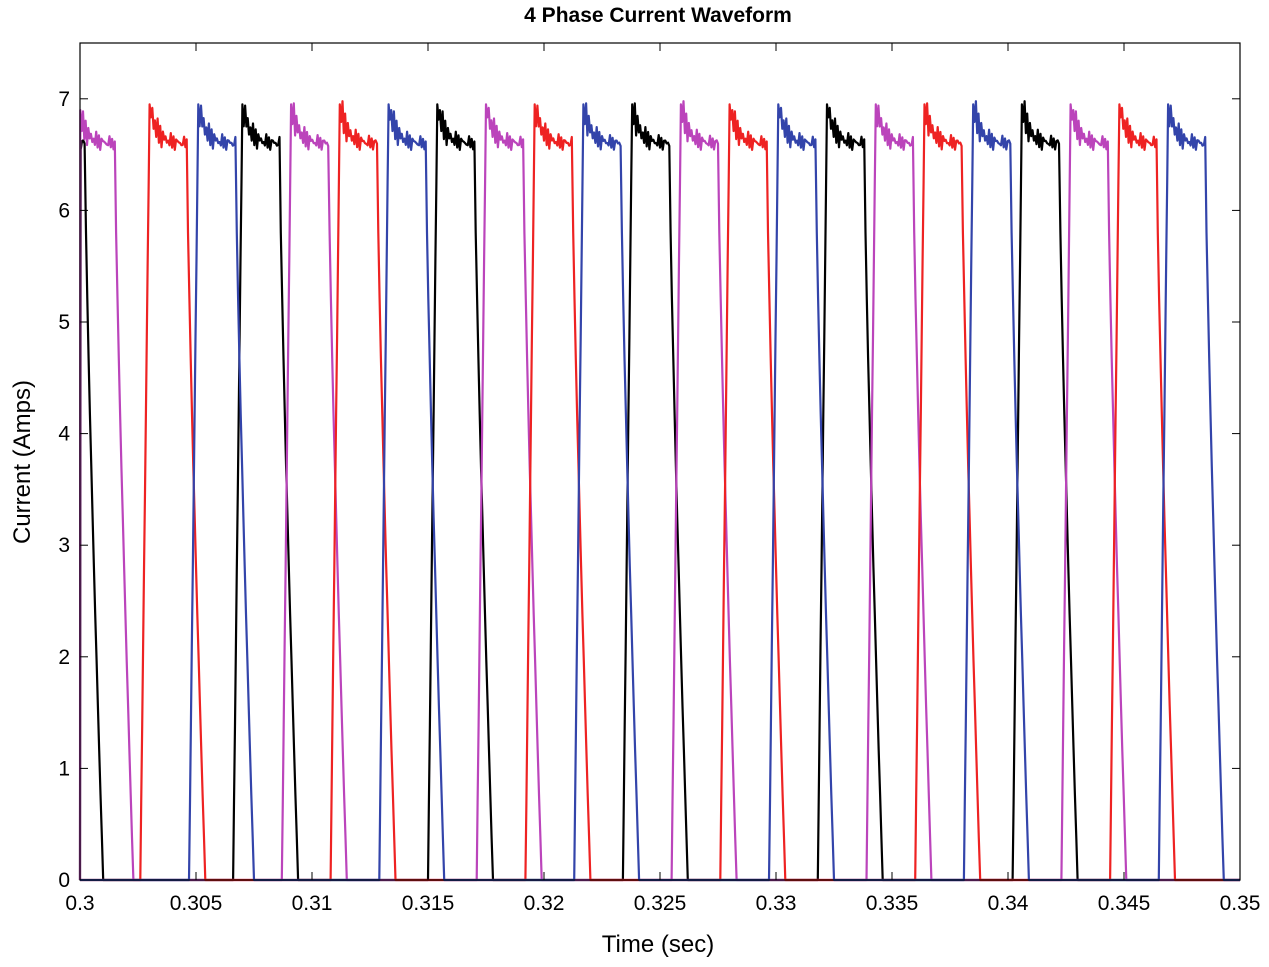 This screenshot has height=967, width=1269. I want to click on x-tick-label: 0.345, so click(1124, 903).